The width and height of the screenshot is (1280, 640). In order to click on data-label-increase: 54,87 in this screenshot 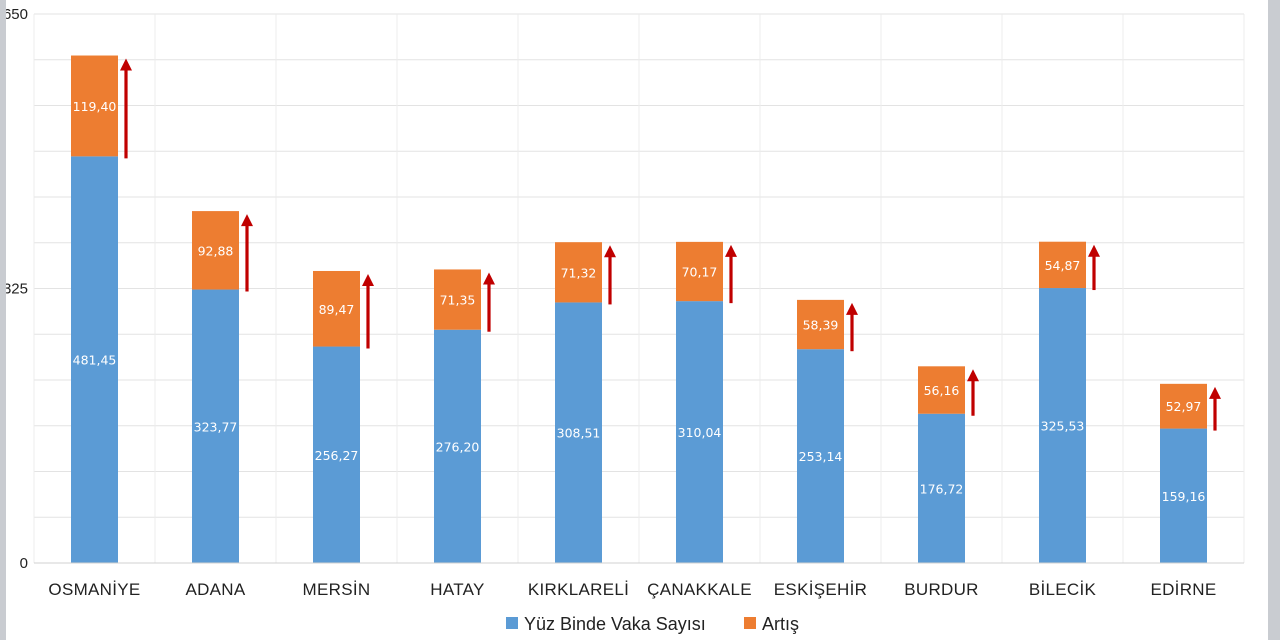, I will do `click(1063, 265)`.